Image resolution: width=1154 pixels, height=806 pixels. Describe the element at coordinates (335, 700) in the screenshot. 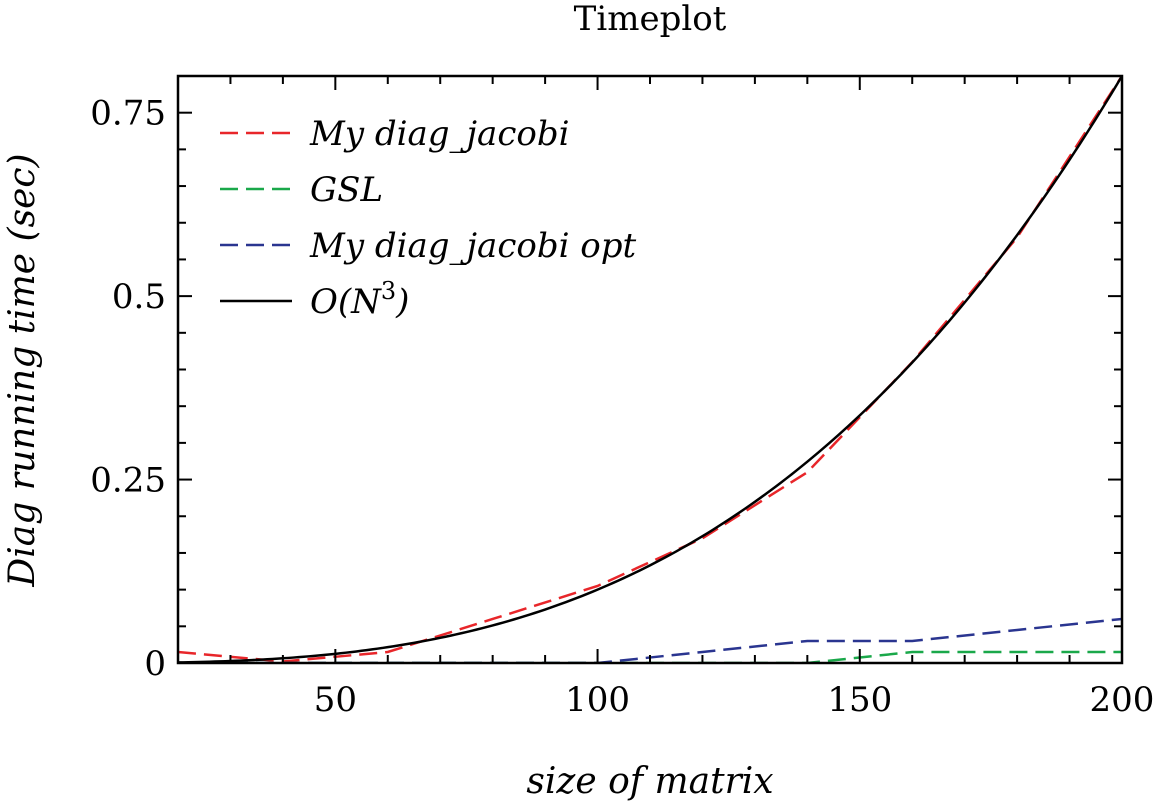

I see `x-tick-label-50: 50` at that location.